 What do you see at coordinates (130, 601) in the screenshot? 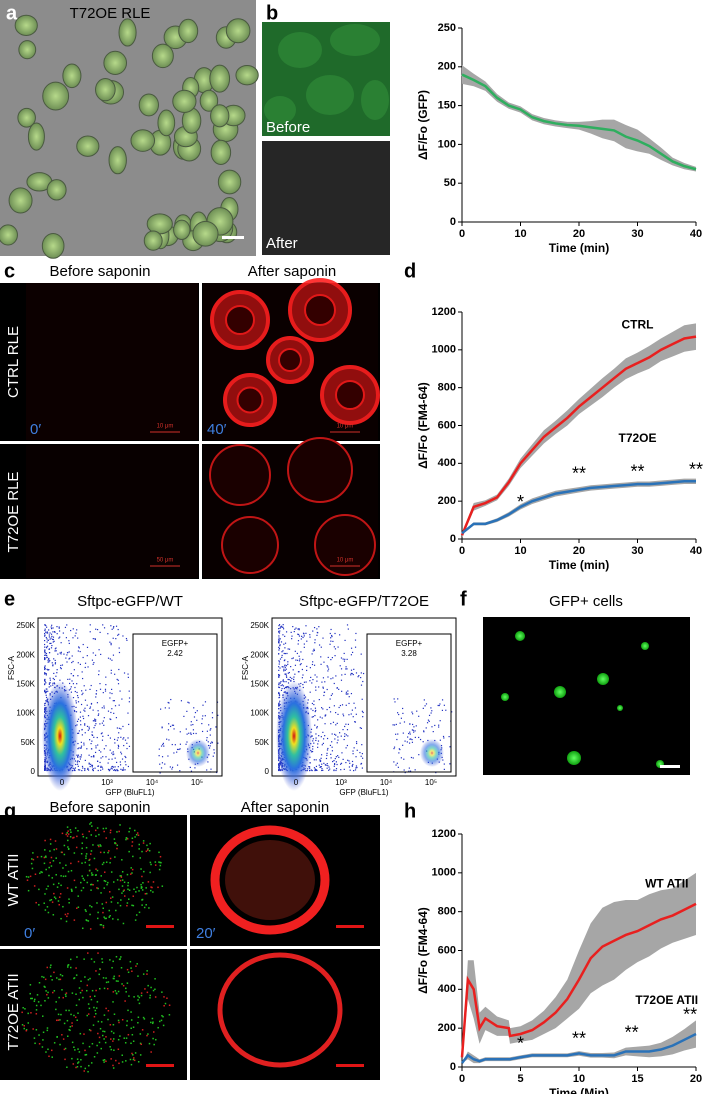
I see `plot-title: Sftpc-eGFP/WT` at bounding box center [130, 601].